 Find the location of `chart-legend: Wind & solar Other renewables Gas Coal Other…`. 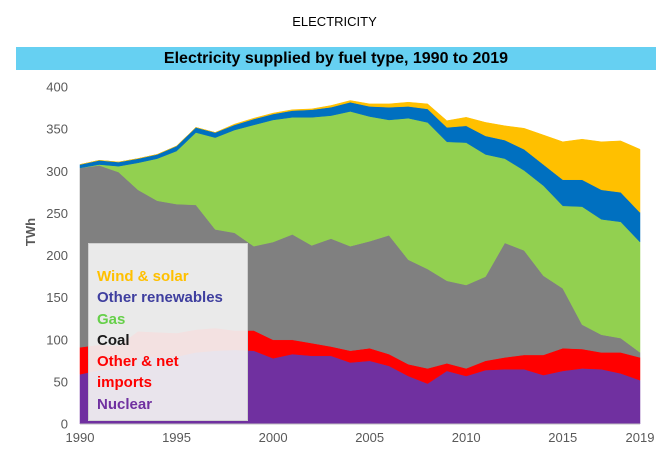

chart-legend: Wind & solar Other renewables Gas Coal Other… is located at coordinates (168, 332).